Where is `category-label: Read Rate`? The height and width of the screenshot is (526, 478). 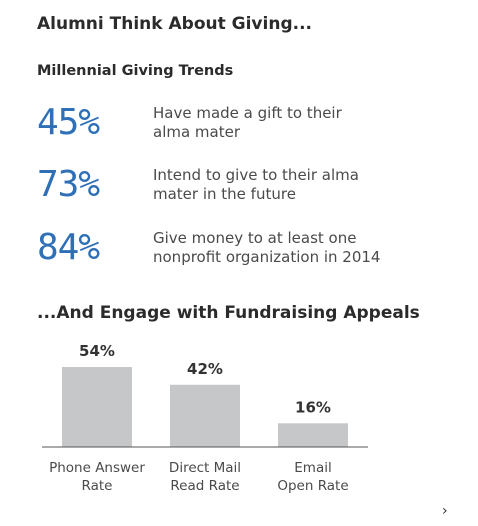 category-label: Read Rate is located at coordinates (204, 486).